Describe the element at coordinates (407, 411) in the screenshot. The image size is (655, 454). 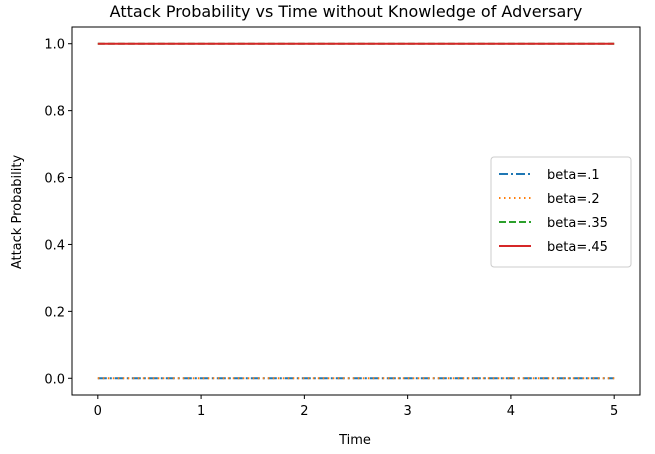
I see `x-tick-label: 3` at that location.